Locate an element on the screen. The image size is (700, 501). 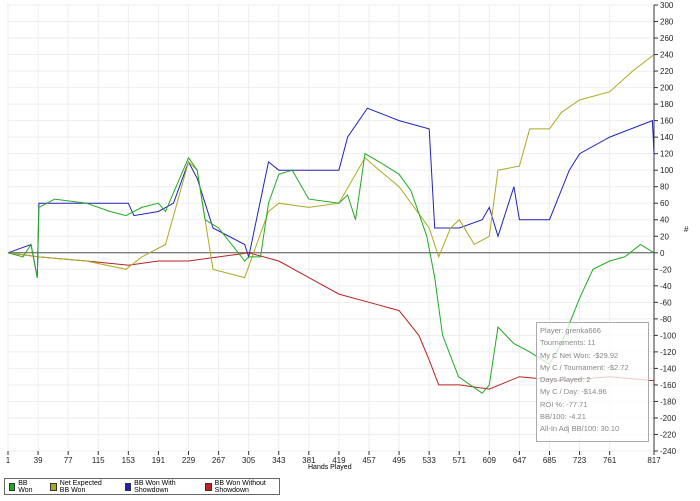
stat-line: All-In Adj BB/100: 30.10 is located at coordinates (580, 429).